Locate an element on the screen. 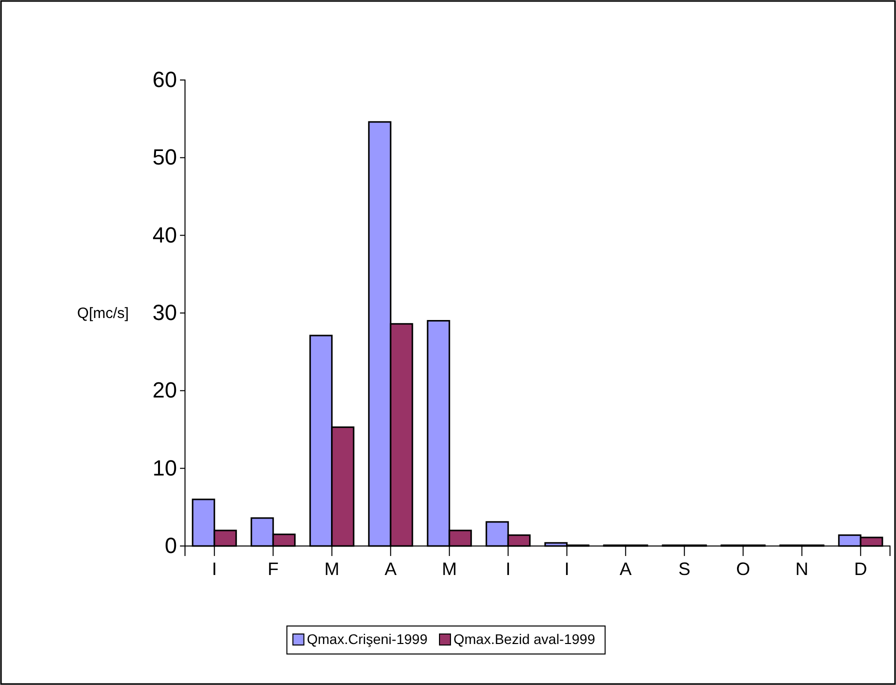 The image size is (896, 685). y-axis-title: Q[mc/s] is located at coordinates (103, 313).